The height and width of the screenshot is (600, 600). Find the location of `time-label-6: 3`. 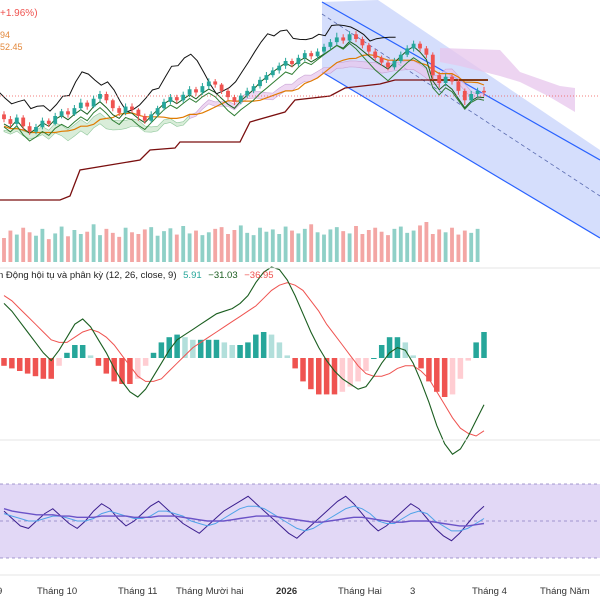

time-label-6: 3 is located at coordinates (412, 591).